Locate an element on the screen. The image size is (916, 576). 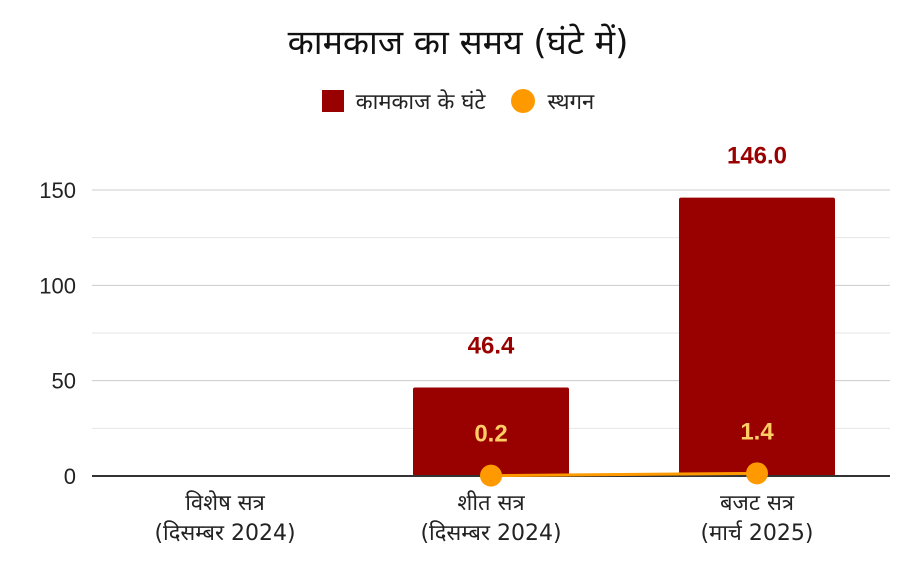
y-tick-label: 150 is located at coordinates (57, 190).